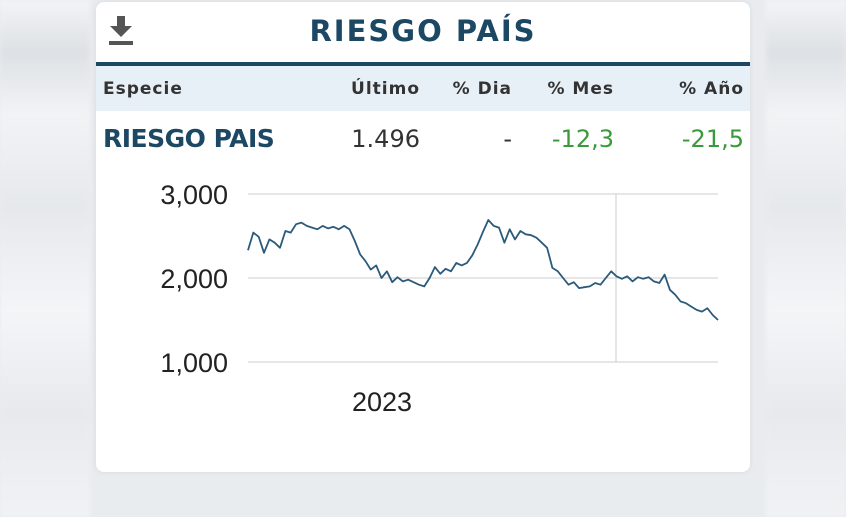 This screenshot has height=517, width=846. What do you see at coordinates (423, 138) in the screenshot?
I see `table-row: RIESGO PAIS 1.496 - -12,3 -21,5` at bounding box center [423, 138].